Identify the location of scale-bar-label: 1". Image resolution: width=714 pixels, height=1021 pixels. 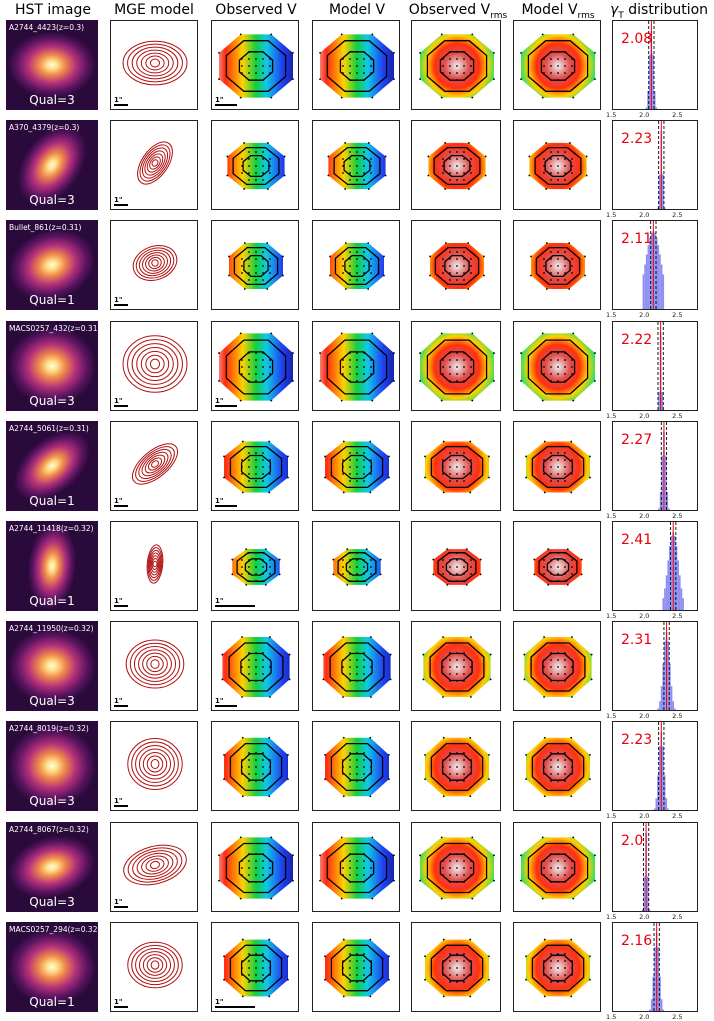
(118, 1001).